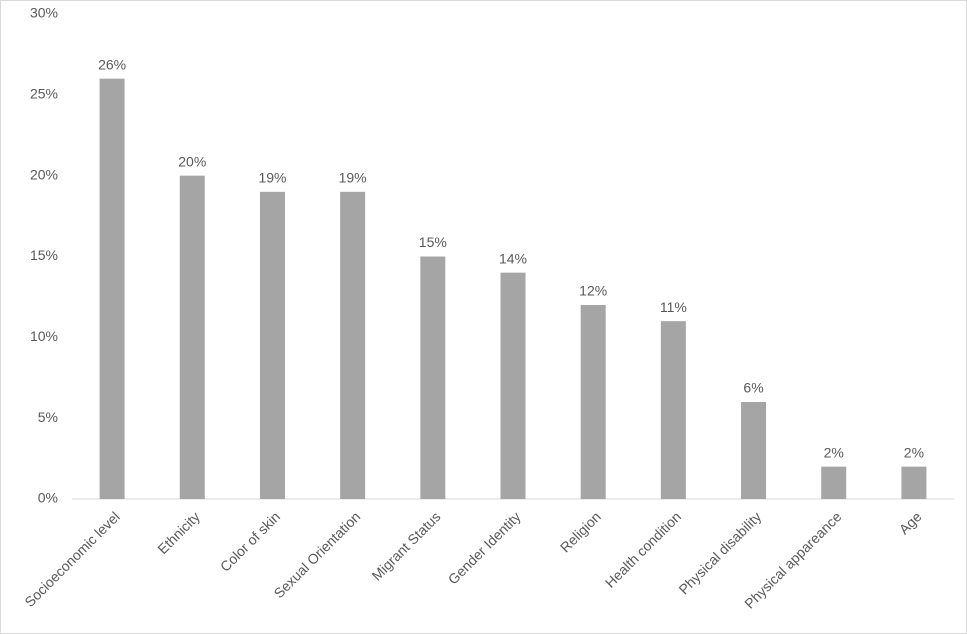  What do you see at coordinates (112, 64) in the screenshot?
I see `value-label: 26%` at bounding box center [112, 64].